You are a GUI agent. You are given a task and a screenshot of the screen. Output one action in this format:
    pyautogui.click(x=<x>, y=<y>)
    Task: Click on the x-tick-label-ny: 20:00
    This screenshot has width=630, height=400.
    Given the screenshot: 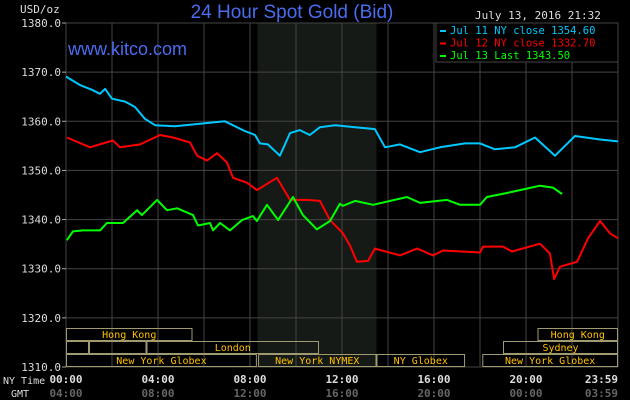 What is the action you would take?
    pyautogui.click(x=525, y=379)
    